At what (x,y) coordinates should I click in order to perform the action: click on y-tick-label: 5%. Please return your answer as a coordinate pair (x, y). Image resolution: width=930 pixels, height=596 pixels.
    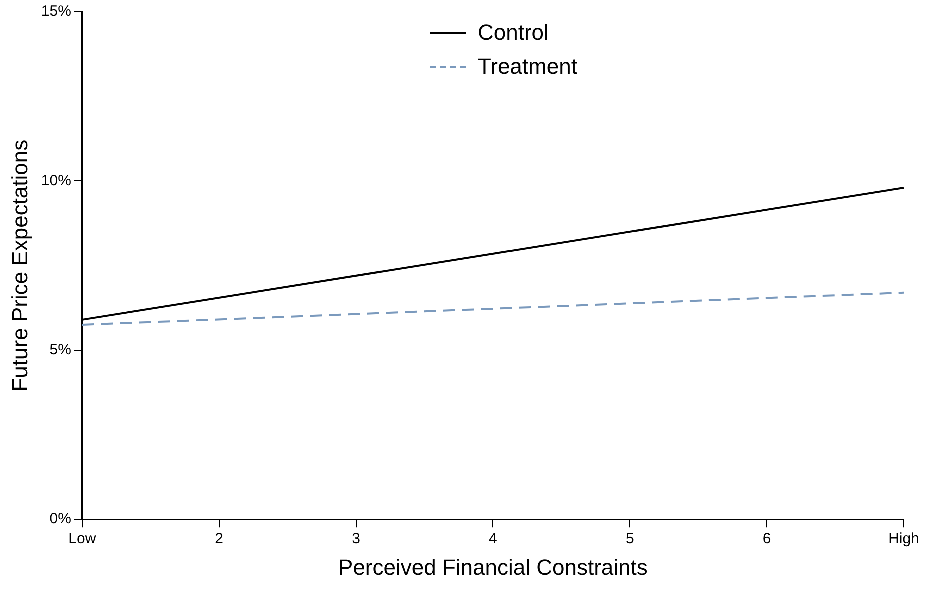
    Looking at the image, I should click on (61, 350).